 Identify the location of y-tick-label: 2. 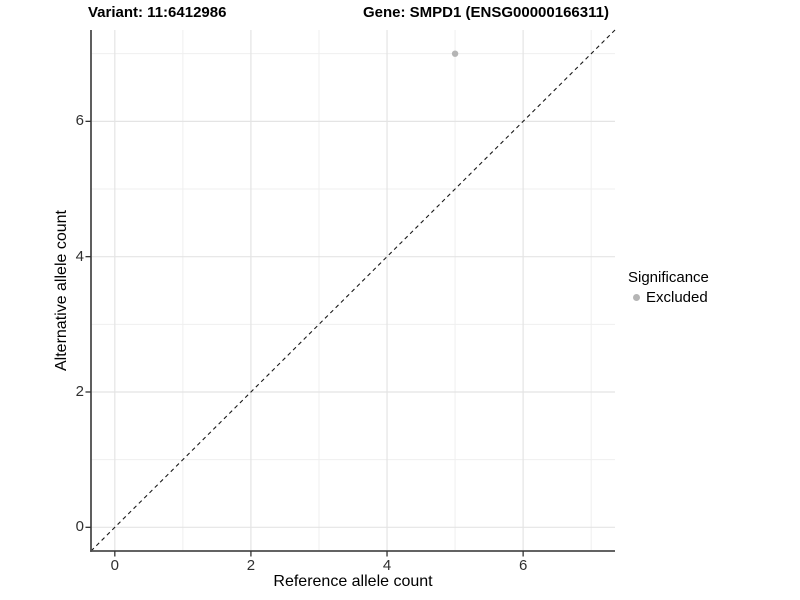
(79, 391).